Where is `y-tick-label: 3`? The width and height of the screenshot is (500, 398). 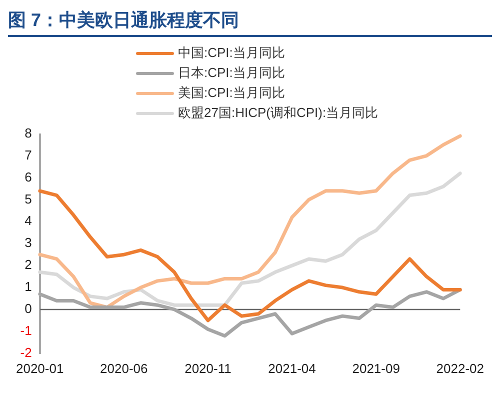 y-tick-label: 3 is located at coordinates (28, 242).